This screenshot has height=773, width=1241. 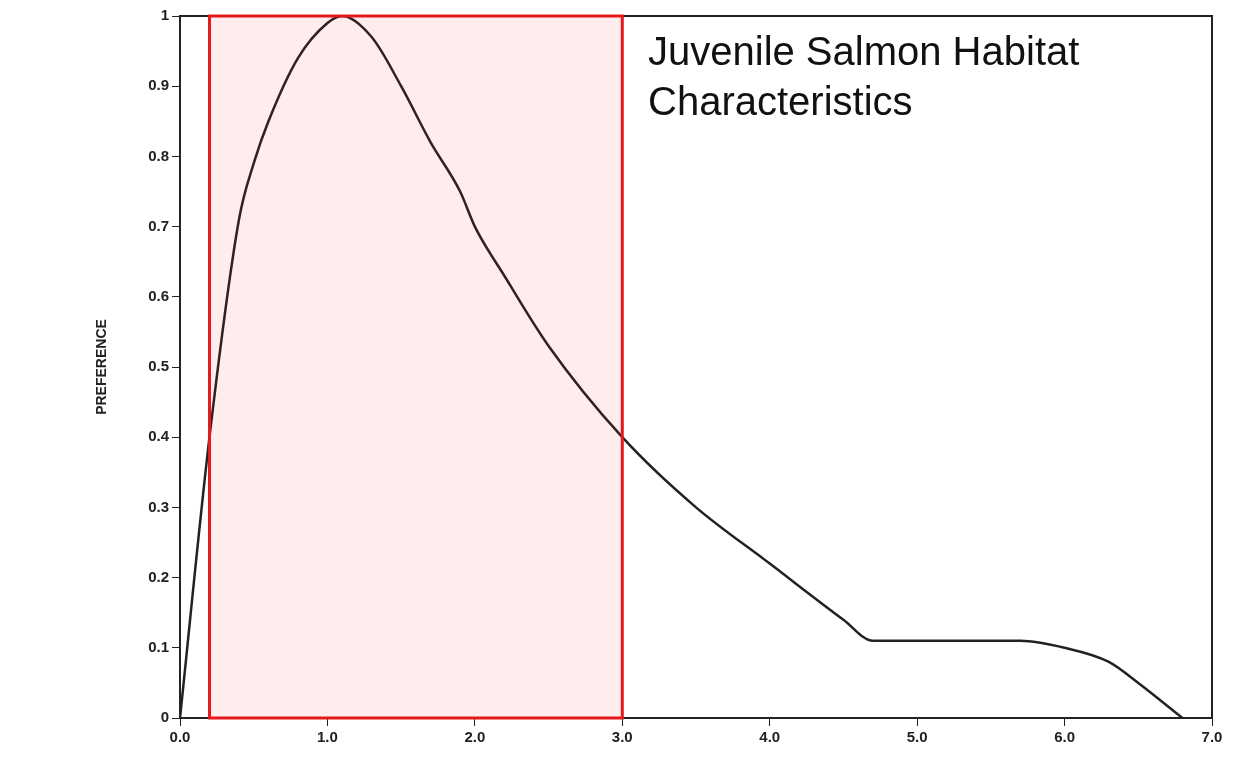 What do you see at coordinates (327, 737) in the screenshot?
I see `x-tick-label: 1.0` at bounding box center [327, 737].